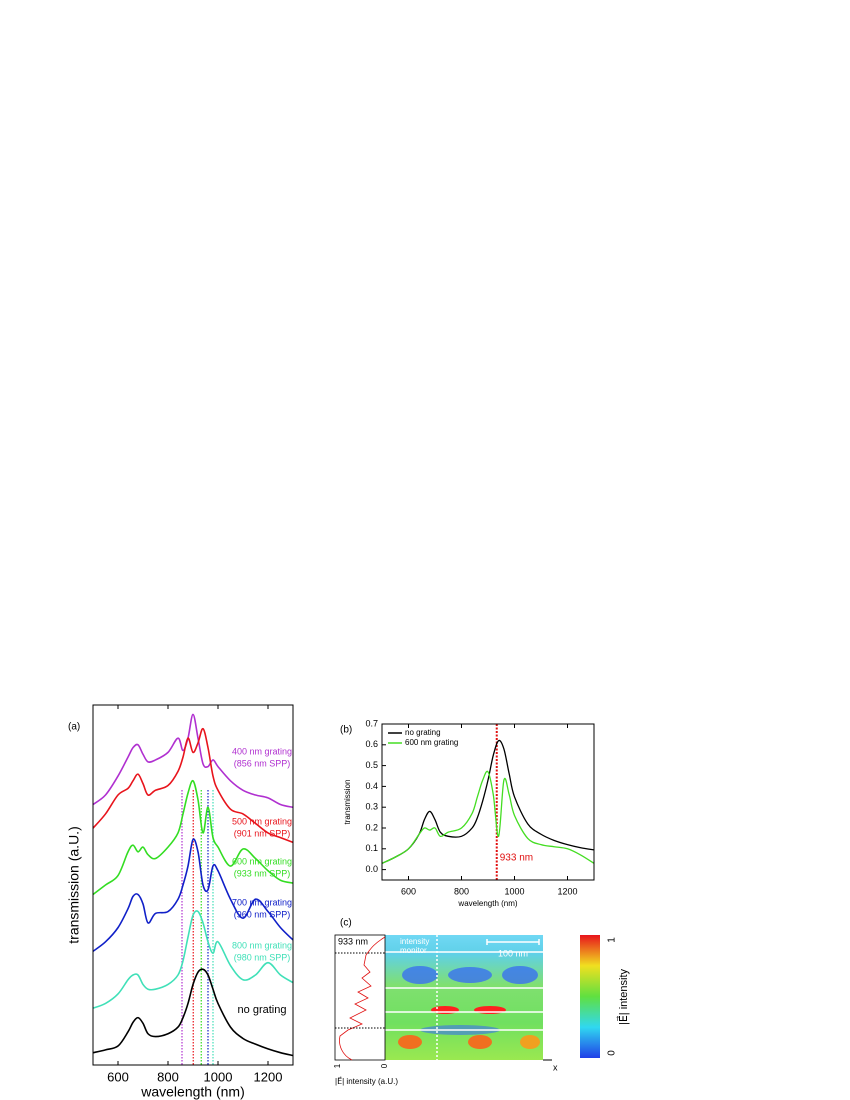 The height and width of the screenshot is (1100, 850). What do you see at coordinates (262, 833) in the screenshot?
I see `series-label: (901 nm SPP)` at bounding box center [262, 833].